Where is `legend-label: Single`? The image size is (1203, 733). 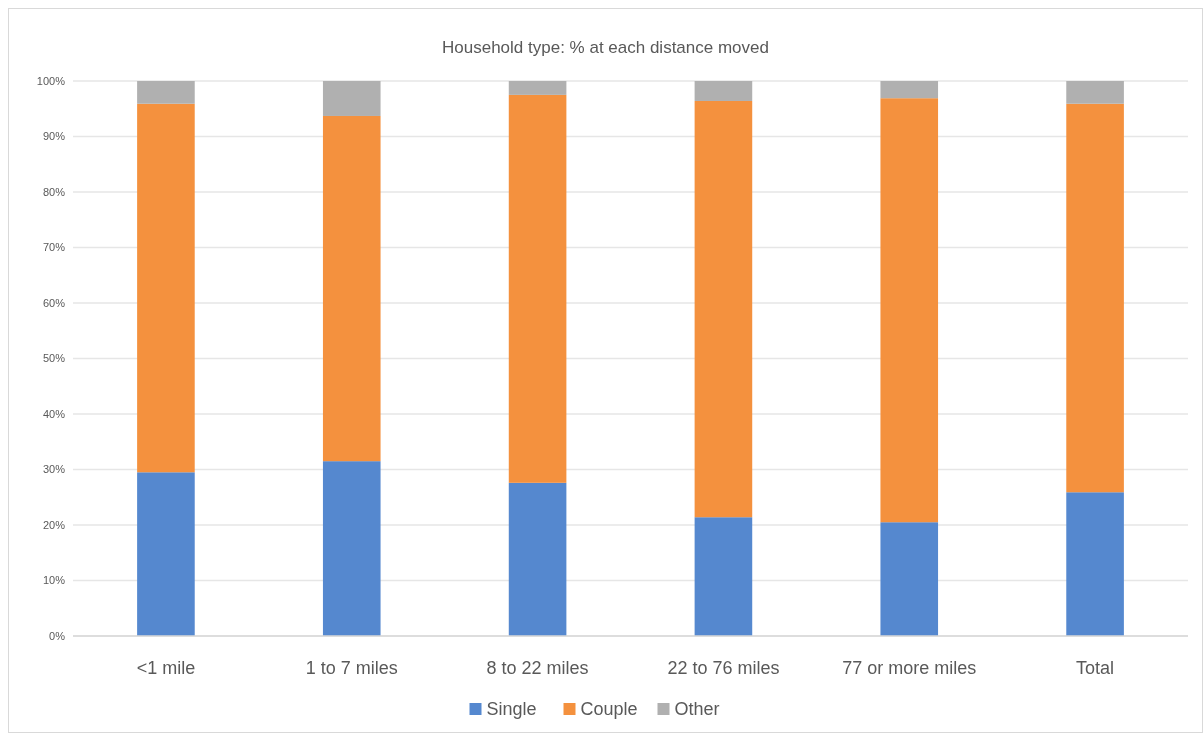
legend-label: Single is located at coordinates (511, 709).